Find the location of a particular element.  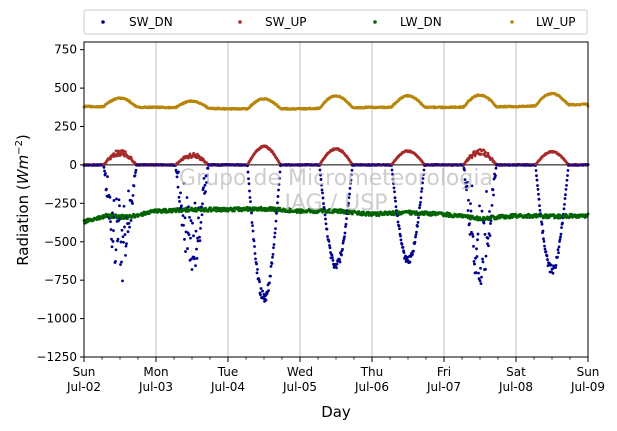

x-tick-label-weekday: Tue is located at coordinates (228, 372).